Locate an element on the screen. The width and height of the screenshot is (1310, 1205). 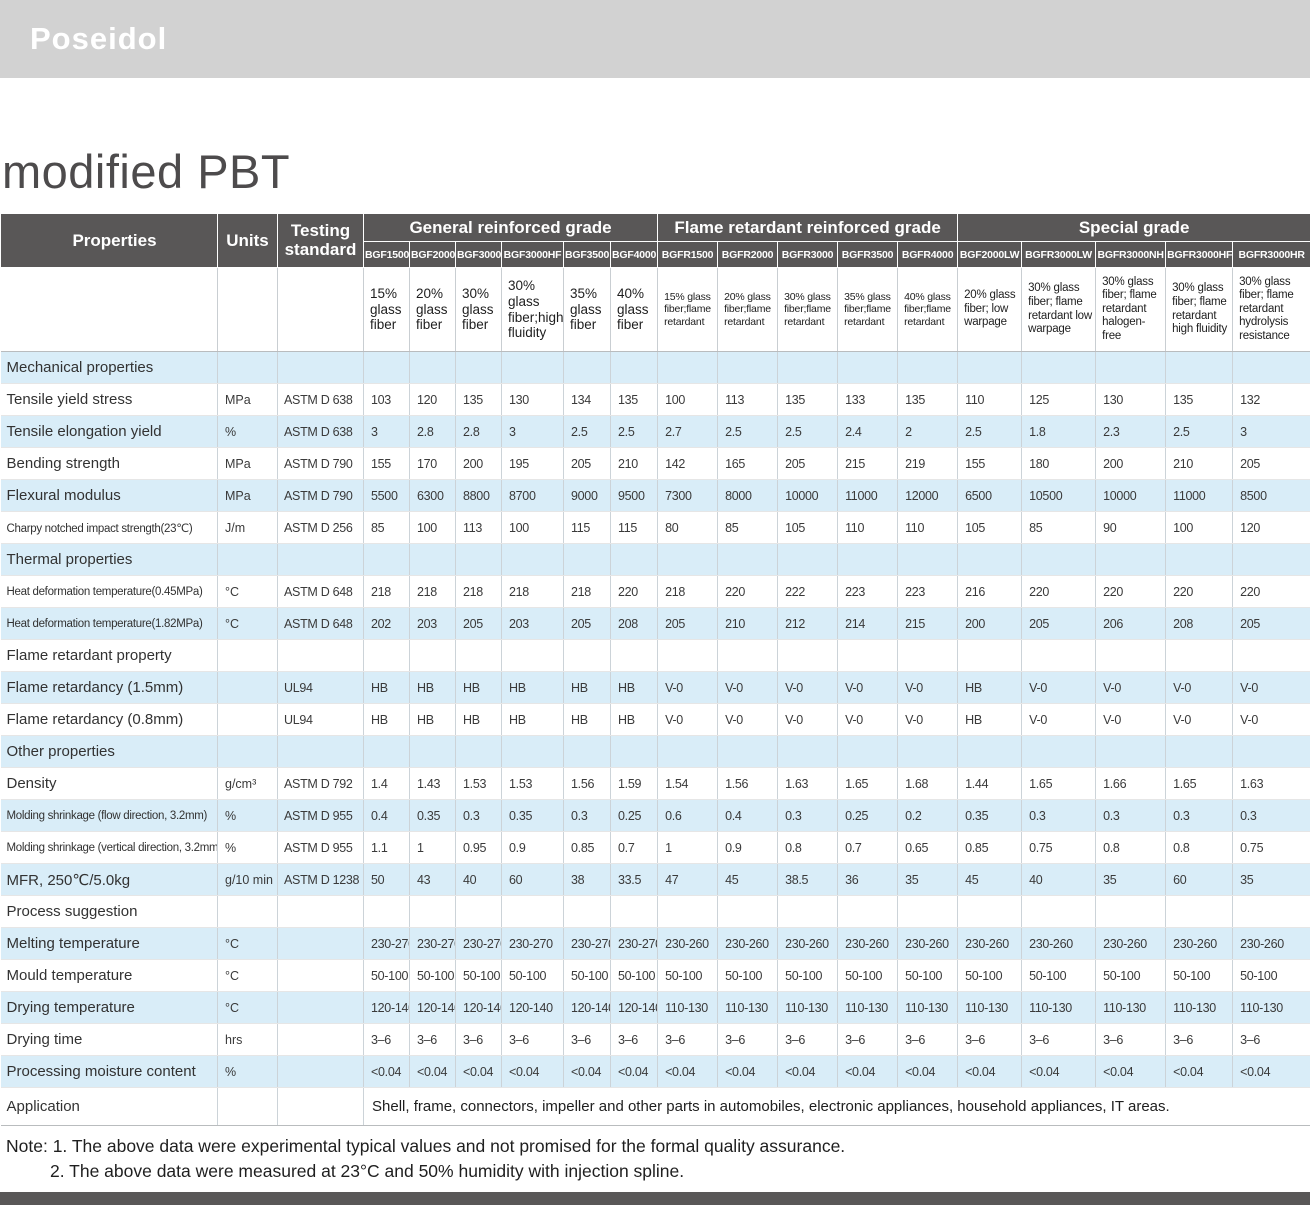
property-label: Drying temperature is located at coordinates (109, 1007).